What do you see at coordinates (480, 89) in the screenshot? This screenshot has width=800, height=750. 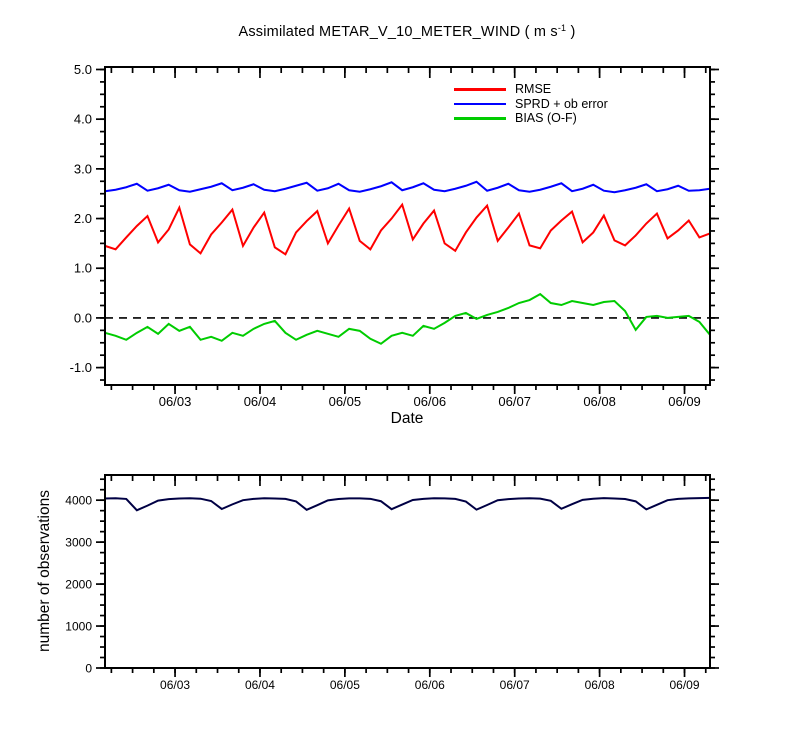 I see `legend-swatch-rmse` at bounding box center [480, 89].